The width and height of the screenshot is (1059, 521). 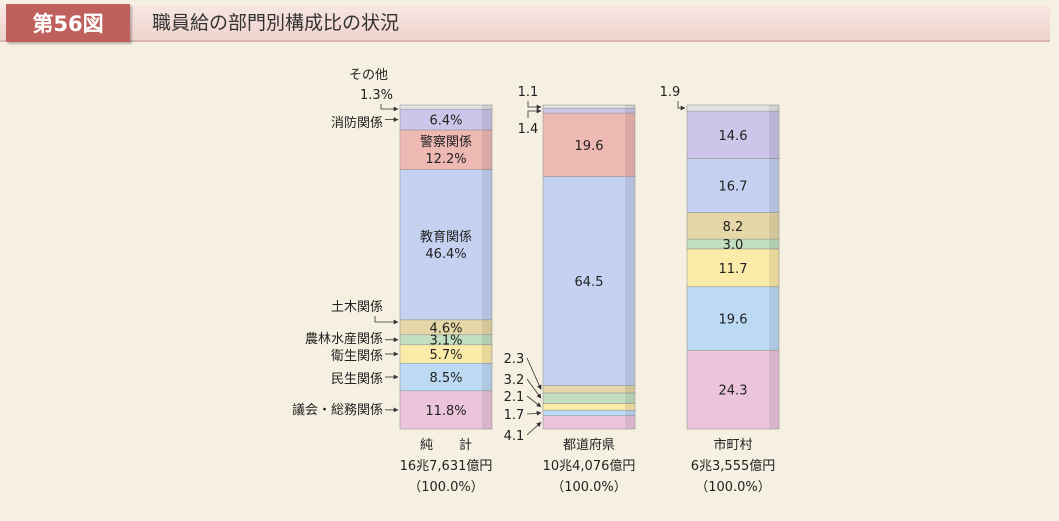 I want to click on left-label: 土木関係, so click(x=357, y=307).